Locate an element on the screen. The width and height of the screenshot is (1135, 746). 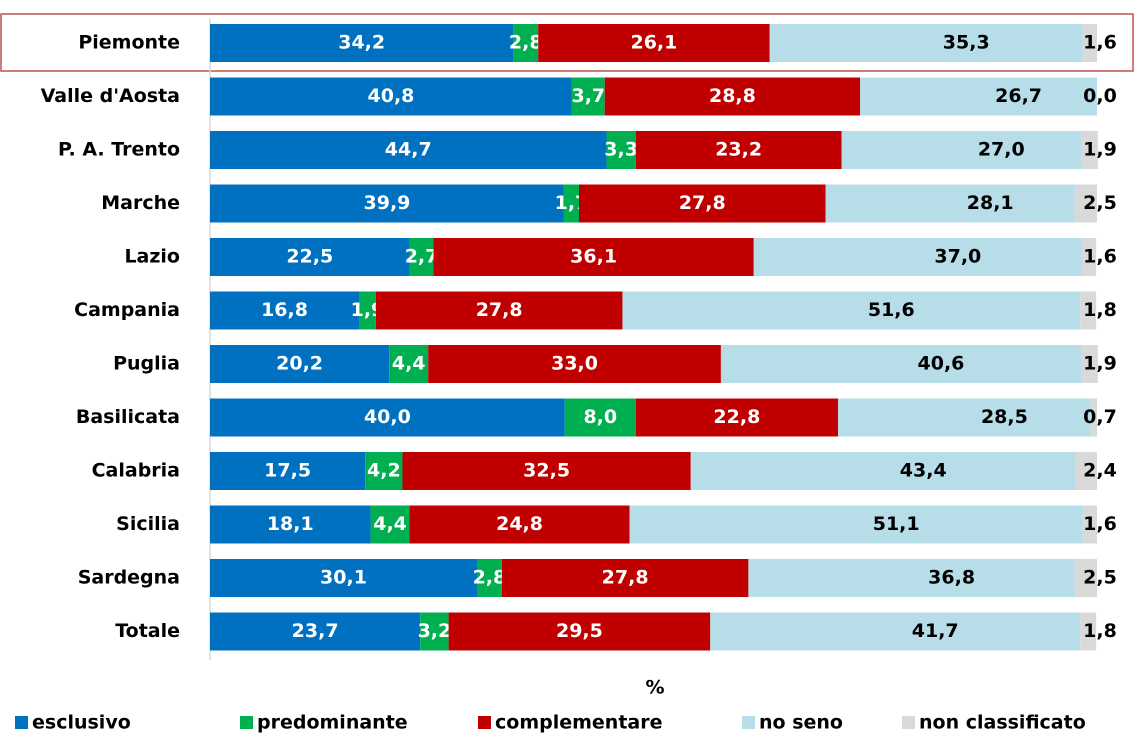
value-label: 2,8 is located at coordinates (490, 578).